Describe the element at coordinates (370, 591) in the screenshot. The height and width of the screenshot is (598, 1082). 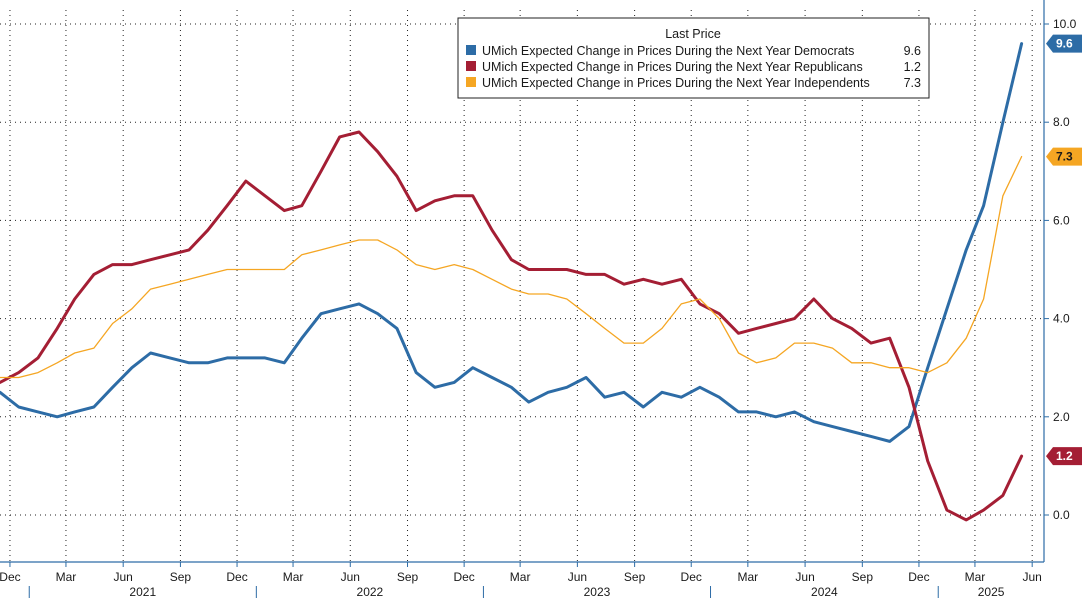
I see `x-year-label: 2022` at that location.